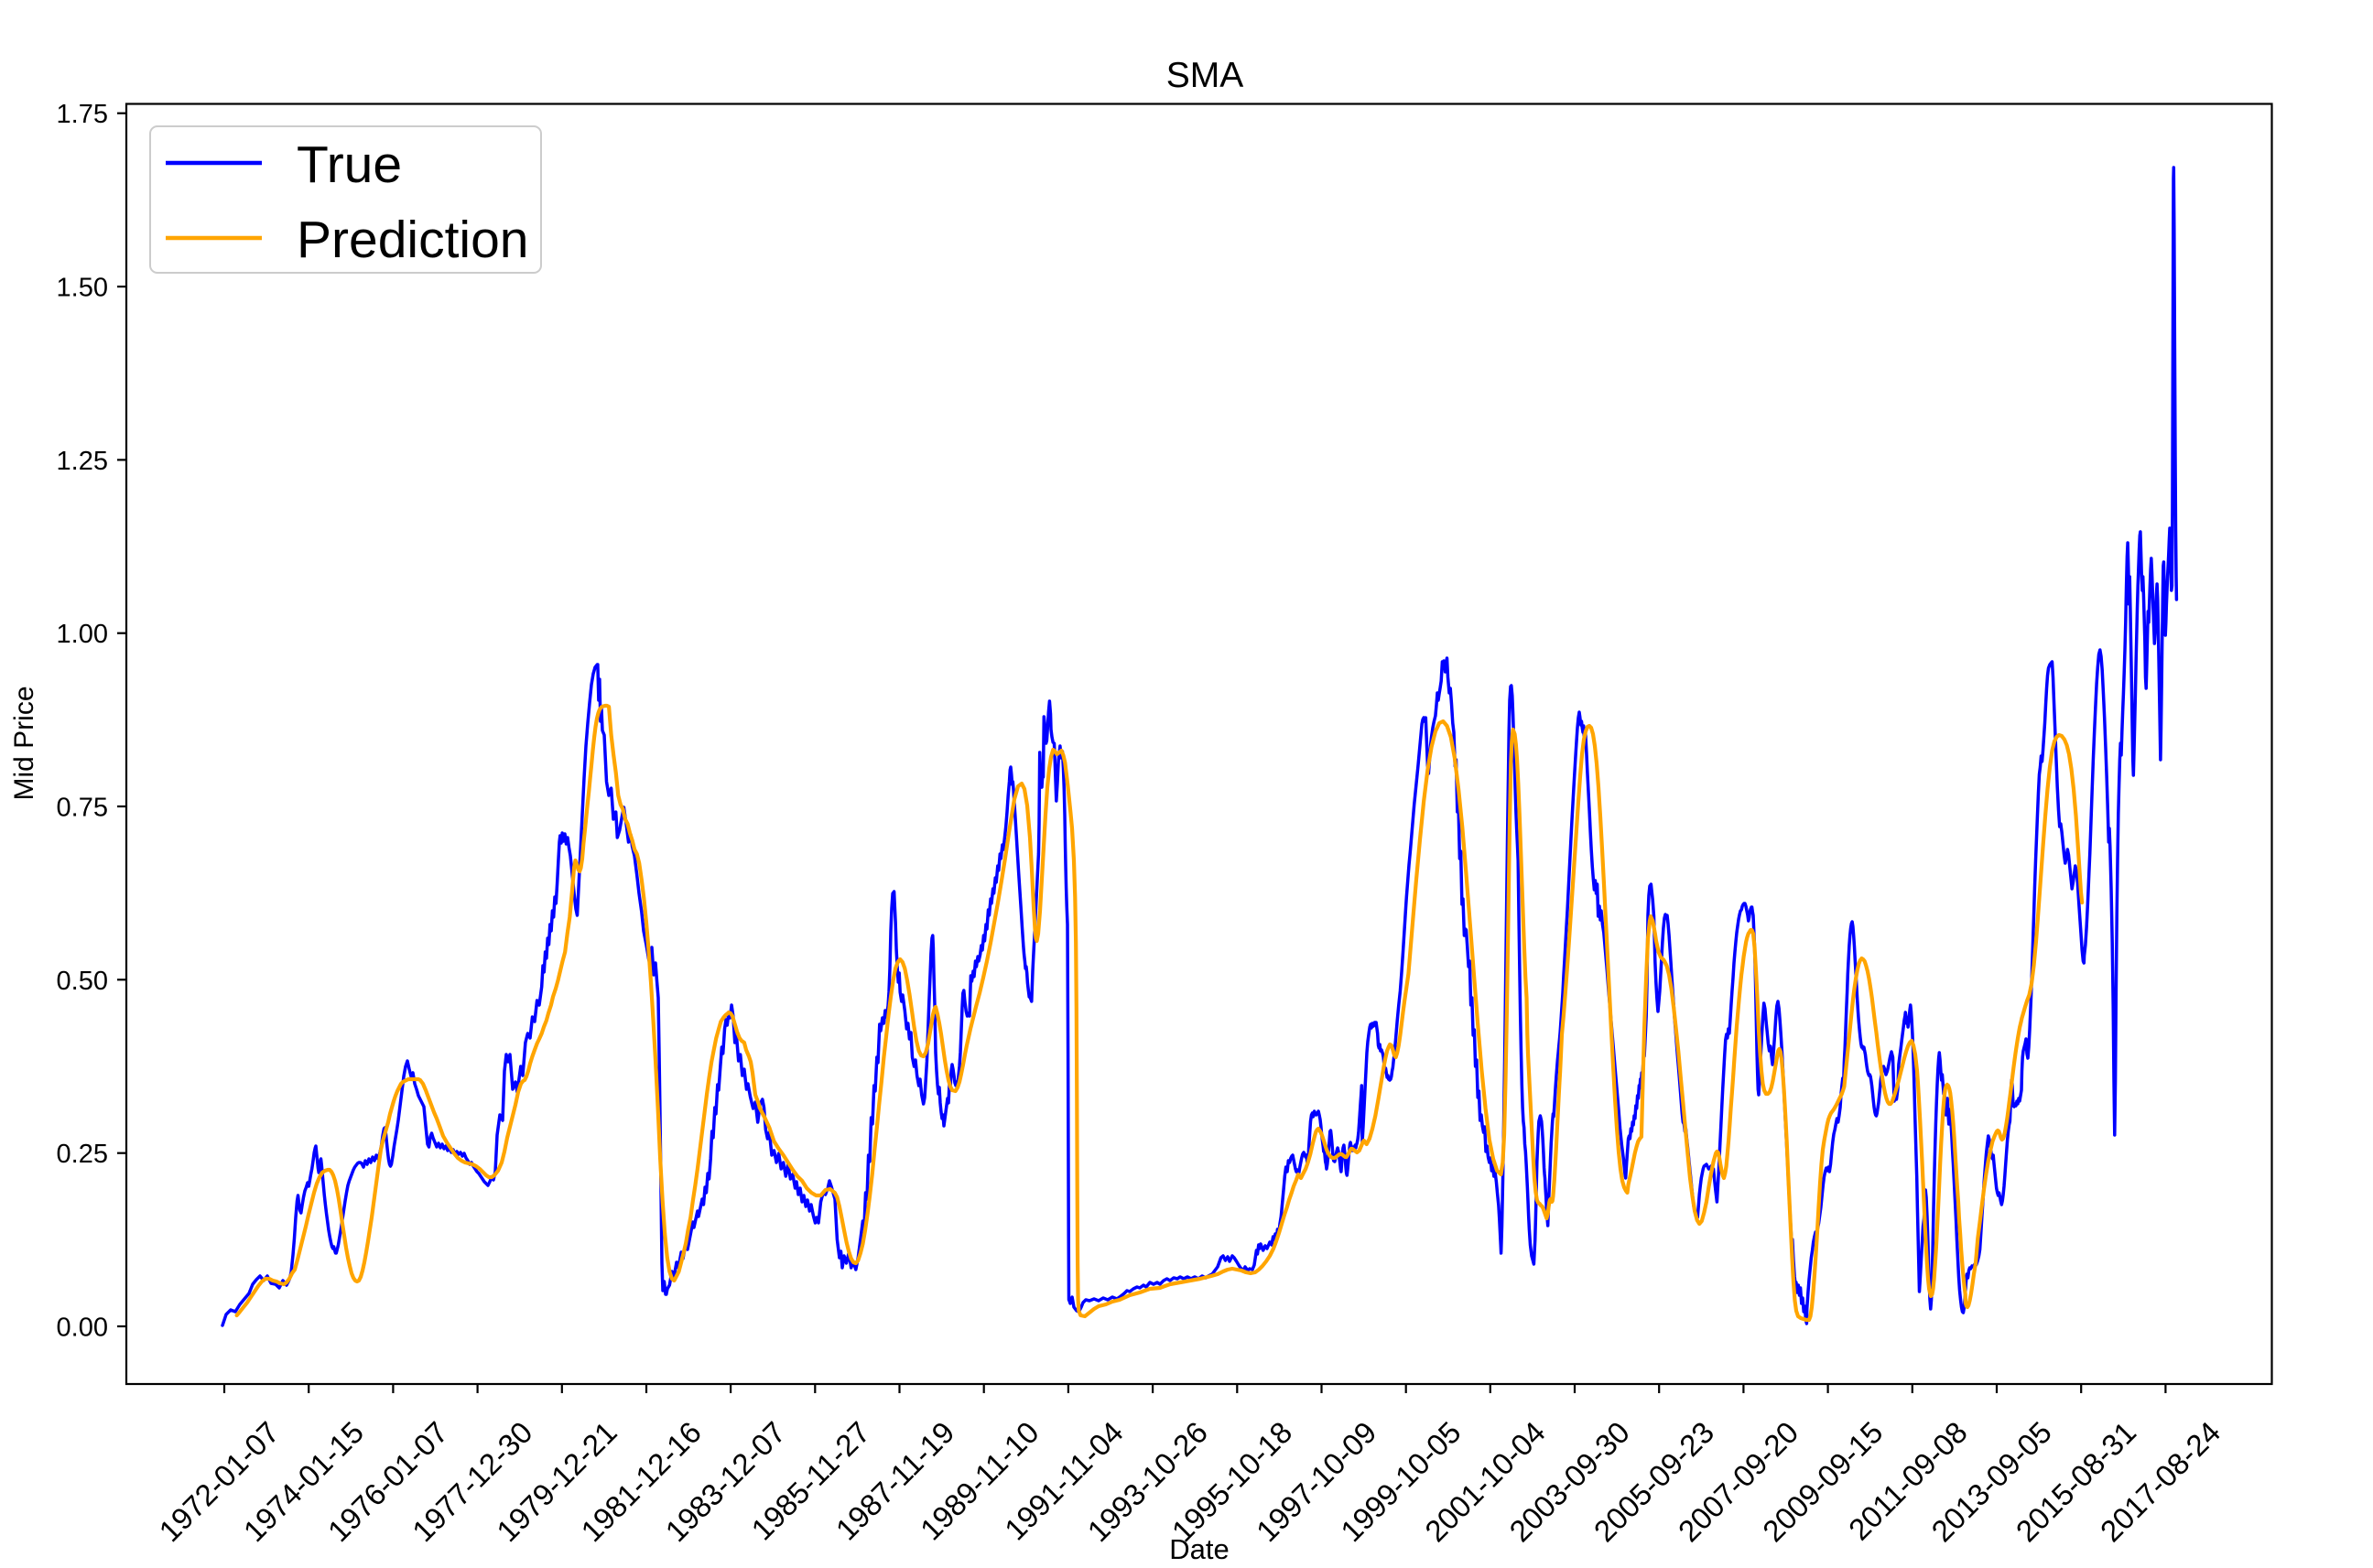 The width and height of the screenshot is (2373, 1568). Describe the element at coordinates (349, 164) in the screenshot. I see `svg-text: True` at that location.